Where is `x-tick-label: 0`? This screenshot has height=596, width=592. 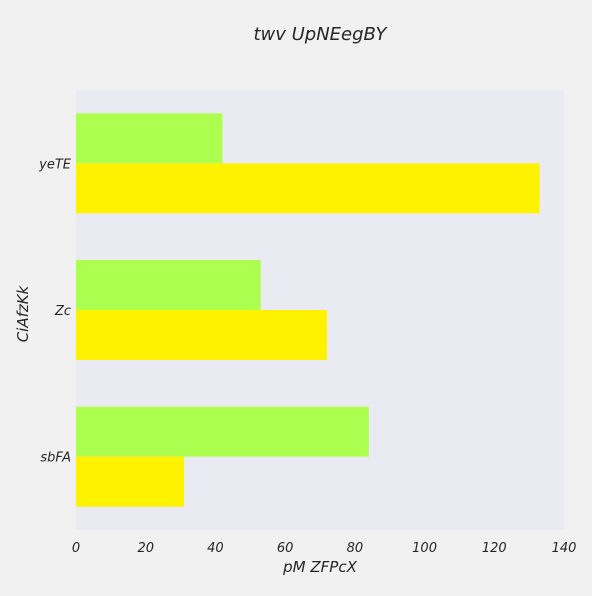 x-tick-label: 0 is located at coordinates (76, 548).